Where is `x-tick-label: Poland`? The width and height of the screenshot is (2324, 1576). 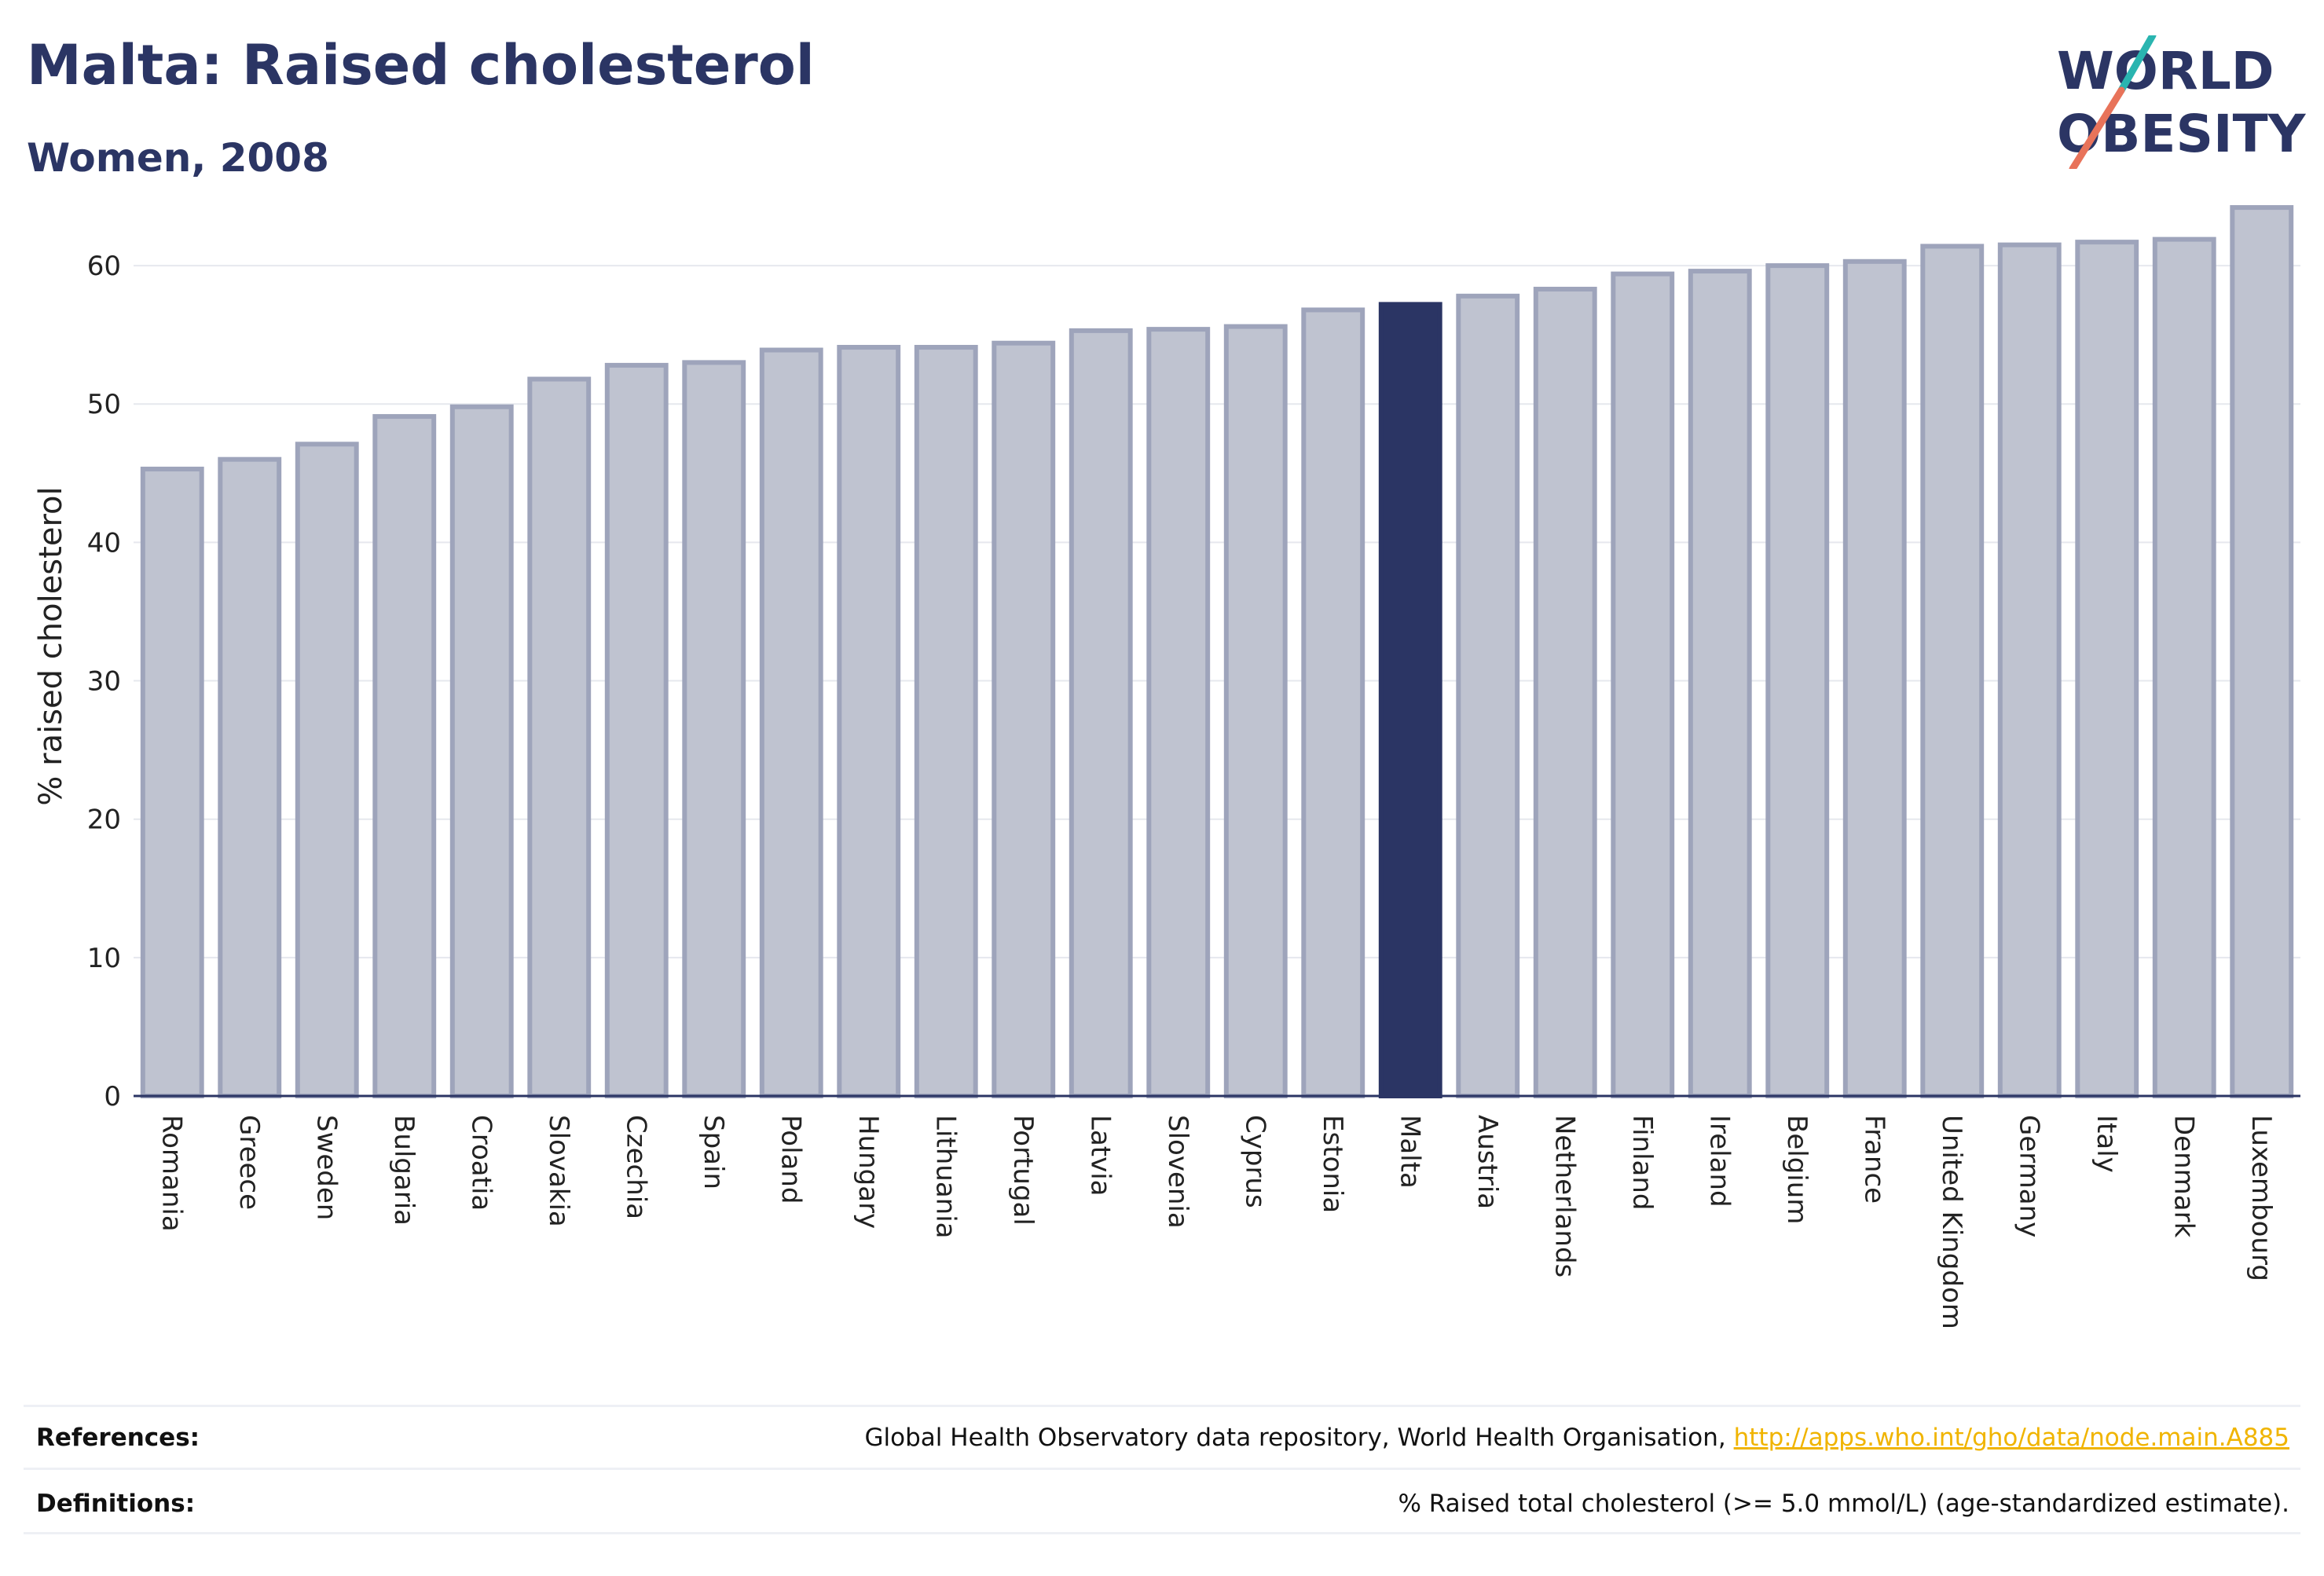
x-tick-label: Poland is located at coordinates (790, 1159).